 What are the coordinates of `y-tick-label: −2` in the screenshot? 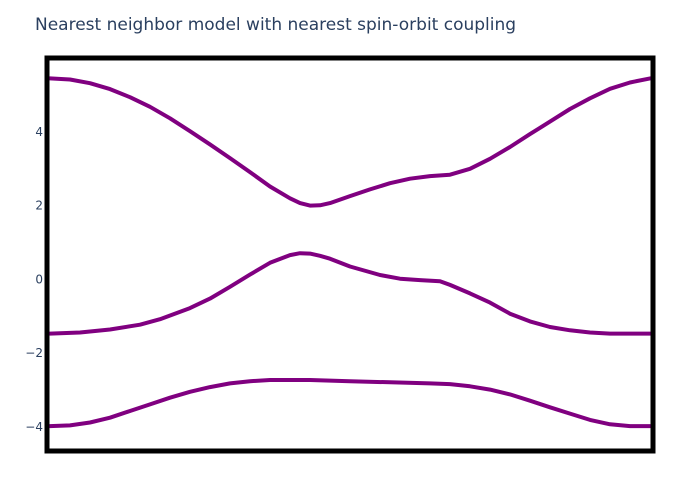 It's located at (34, 353).